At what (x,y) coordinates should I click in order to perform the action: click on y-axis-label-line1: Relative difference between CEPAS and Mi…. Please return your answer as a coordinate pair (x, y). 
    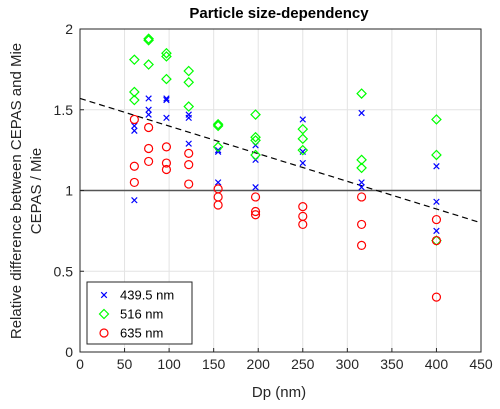
    Looking at the image, I should click on (16, 191).